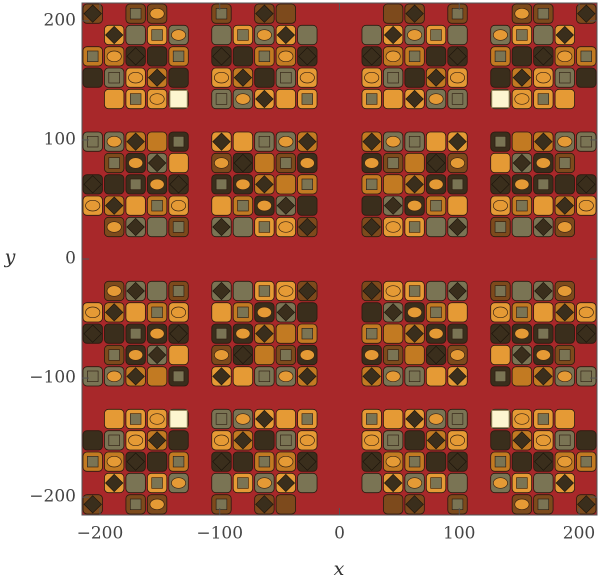 Image resolution: width=600 pixels, height=582 pixels. What do you see at coordinates (70, 259) in the screenshot?
I see `y-tick-label: 0` at bounding box center [70, 259].